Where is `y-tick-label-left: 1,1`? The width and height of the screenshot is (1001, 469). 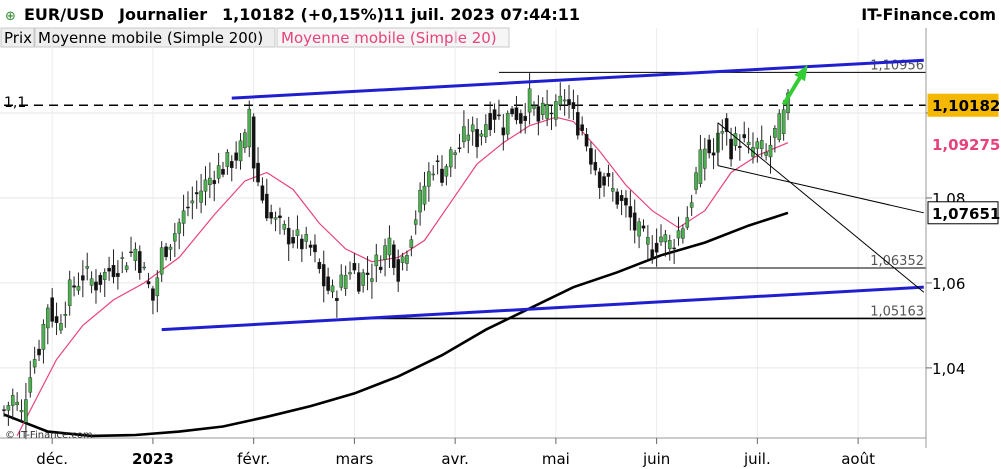
y-tick-label-left: 1,1 is located at coordinates (15, 103).